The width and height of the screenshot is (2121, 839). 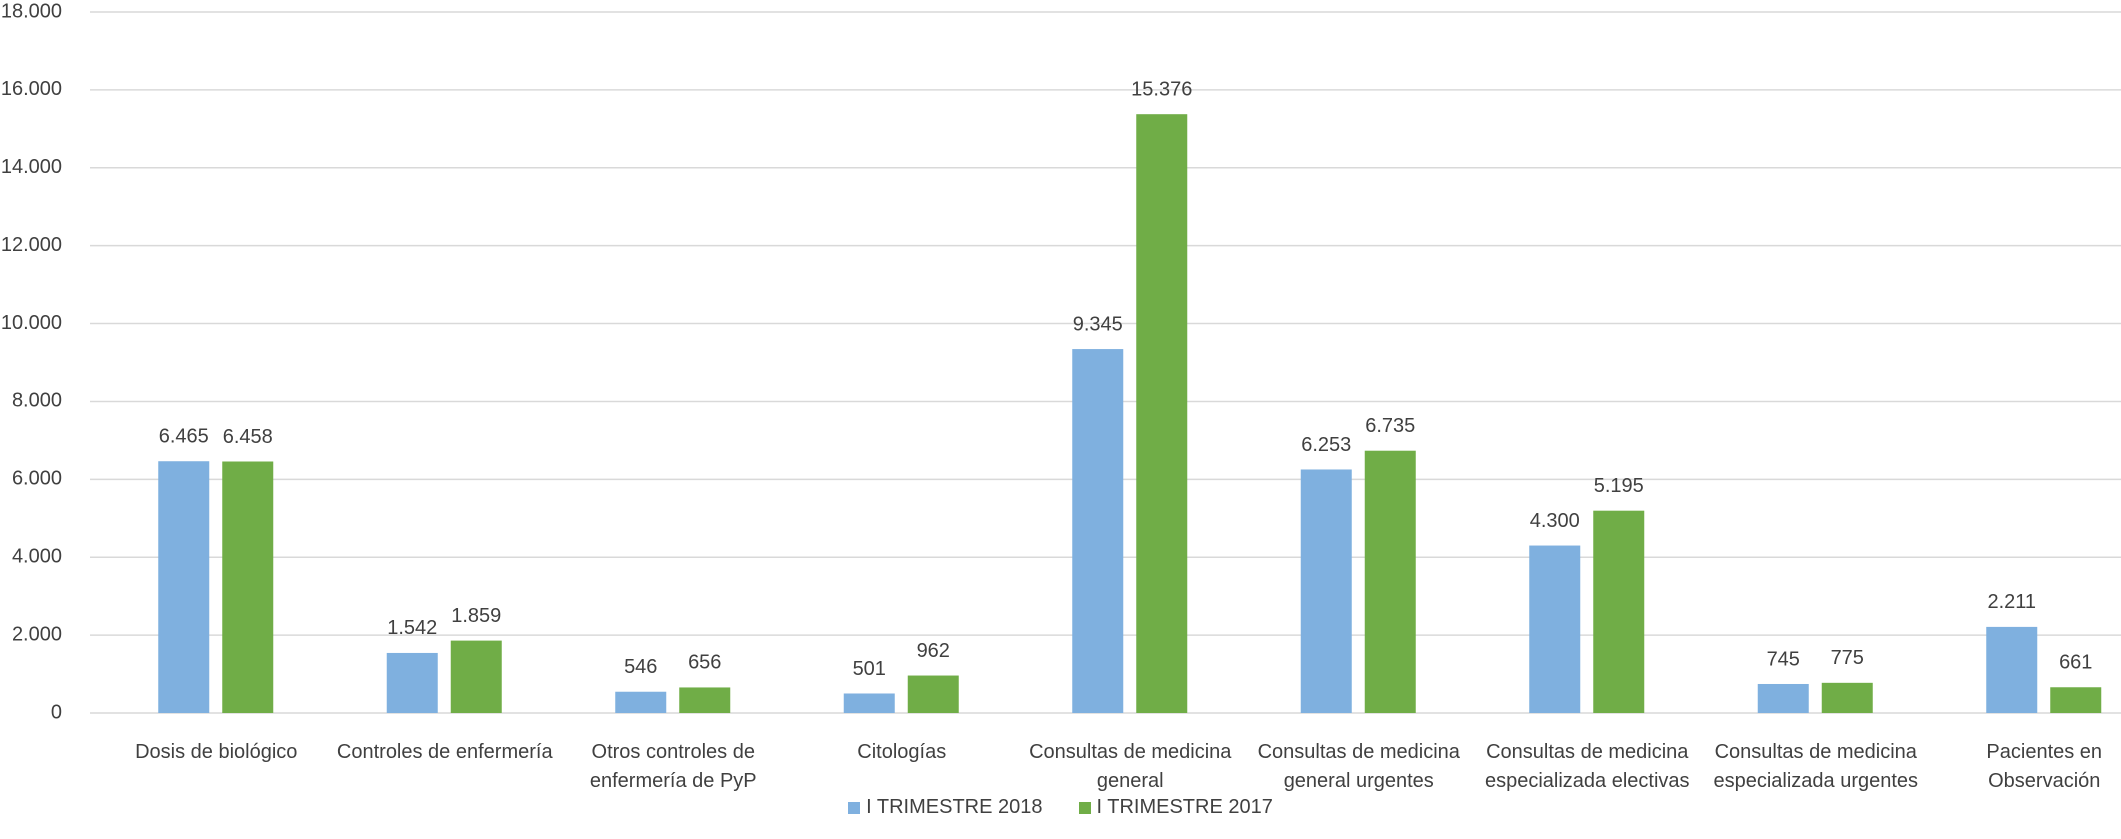 I want to click on legend-item: I TRIMESTRE 2017, so click(x=1175, y=807).